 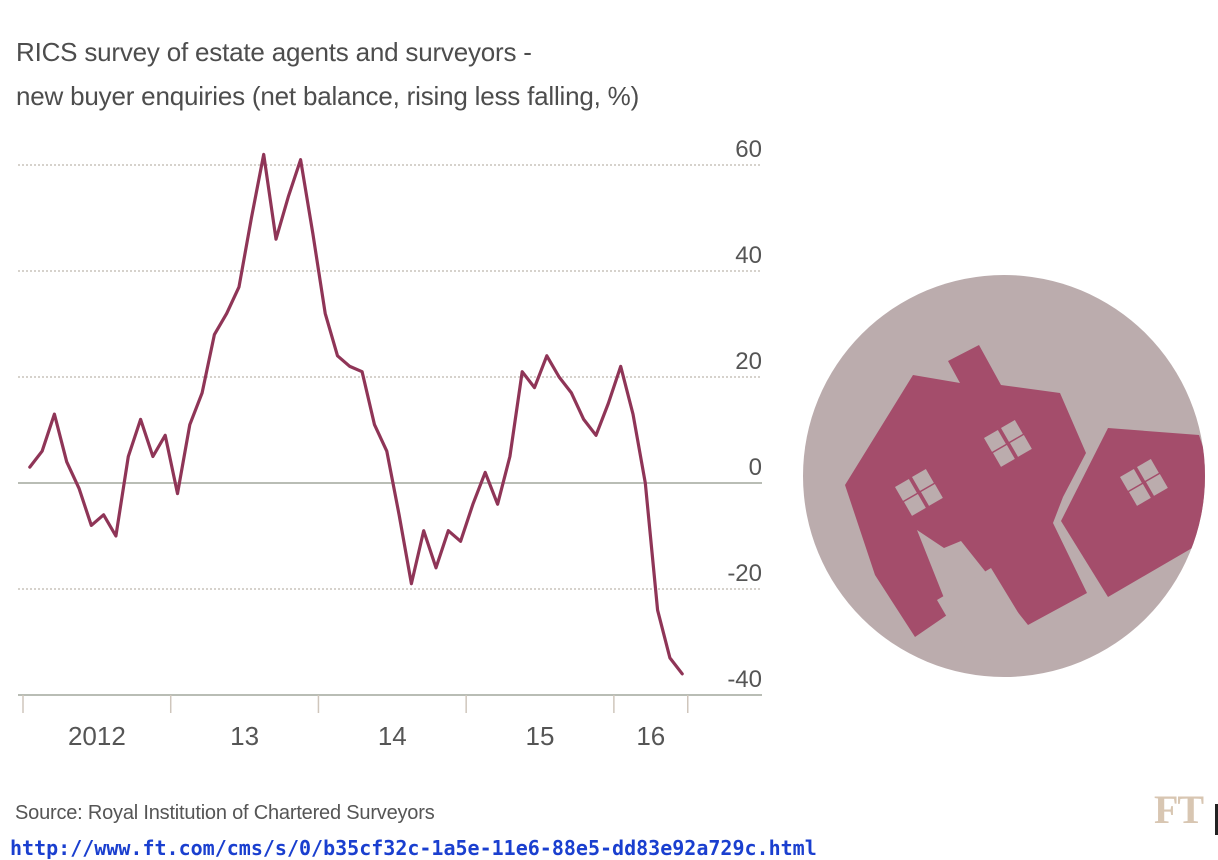 I want to click on y-tick-label: -20, so click(x=744, y=573).